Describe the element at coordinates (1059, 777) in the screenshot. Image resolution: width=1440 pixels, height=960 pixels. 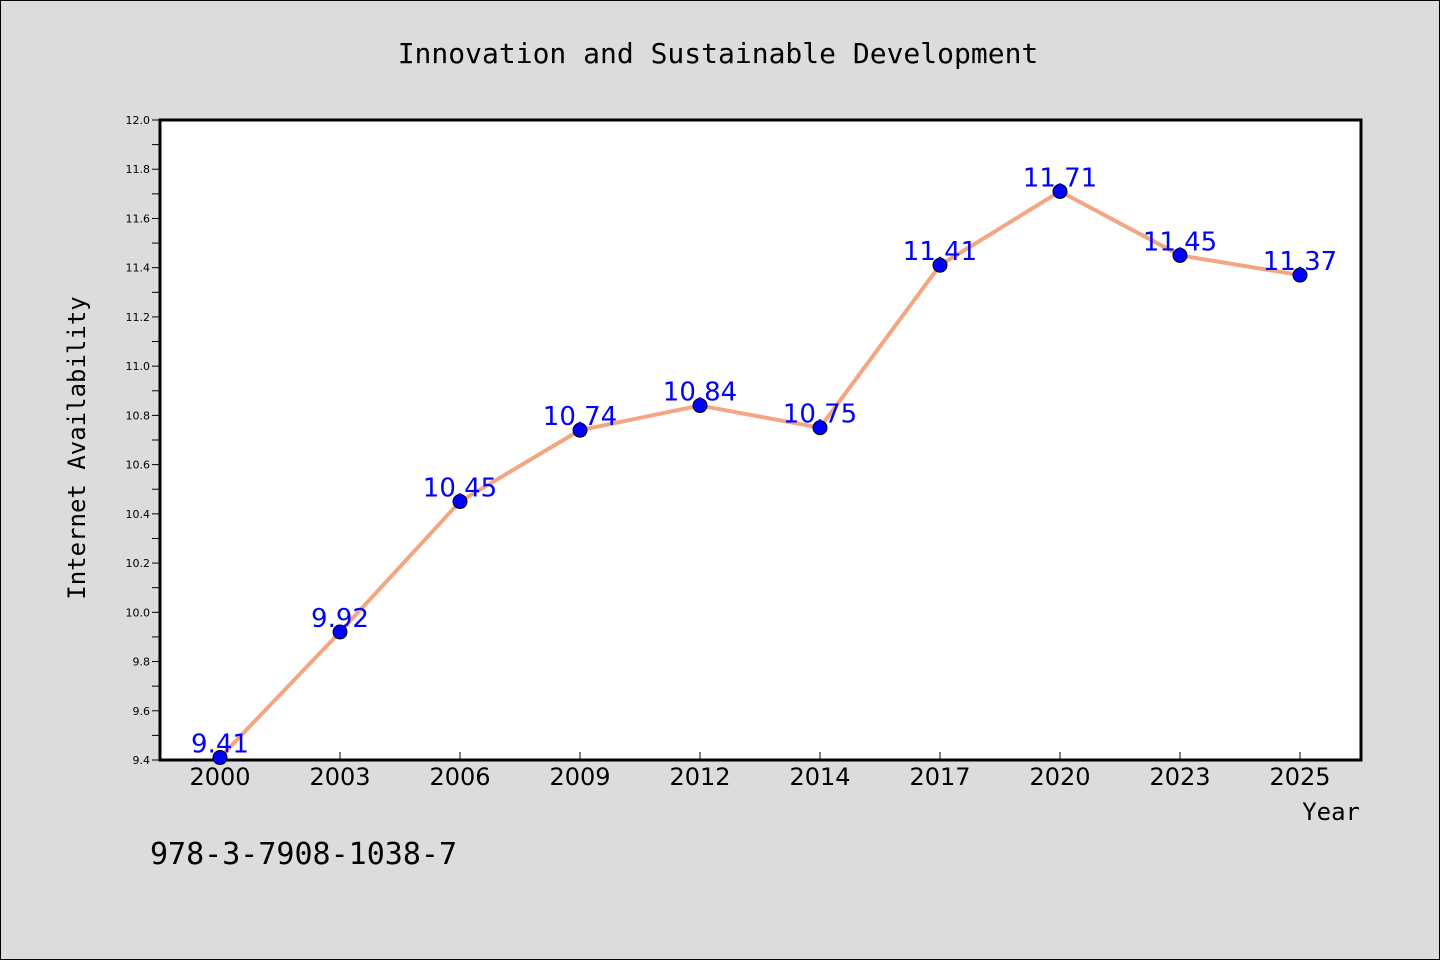
I see `x-tick-label: 2020` at that location.